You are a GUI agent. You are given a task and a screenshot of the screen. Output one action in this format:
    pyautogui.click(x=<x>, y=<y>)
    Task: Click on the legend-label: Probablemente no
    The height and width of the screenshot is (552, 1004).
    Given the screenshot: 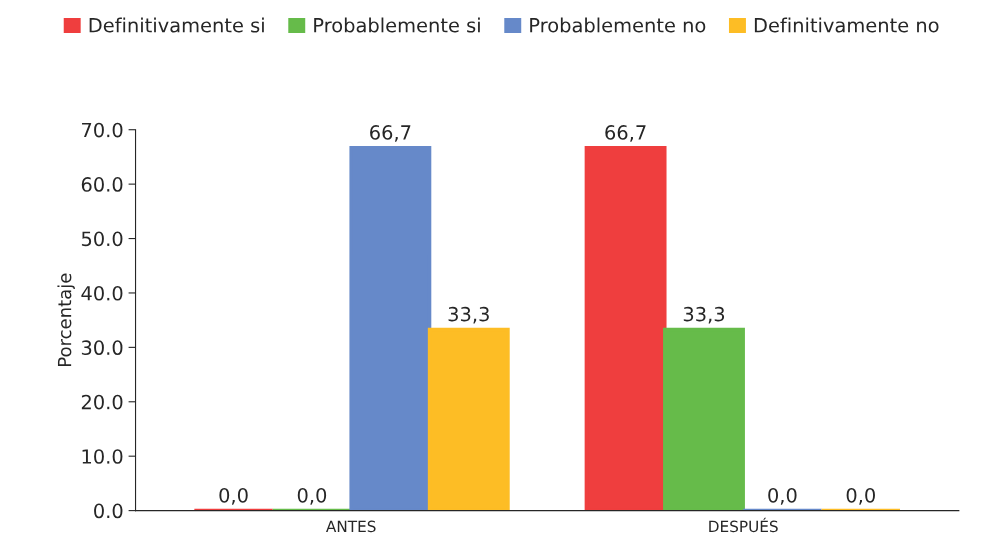 What is the action you would take?
    pyautogui.click(x=618, y=25)
    